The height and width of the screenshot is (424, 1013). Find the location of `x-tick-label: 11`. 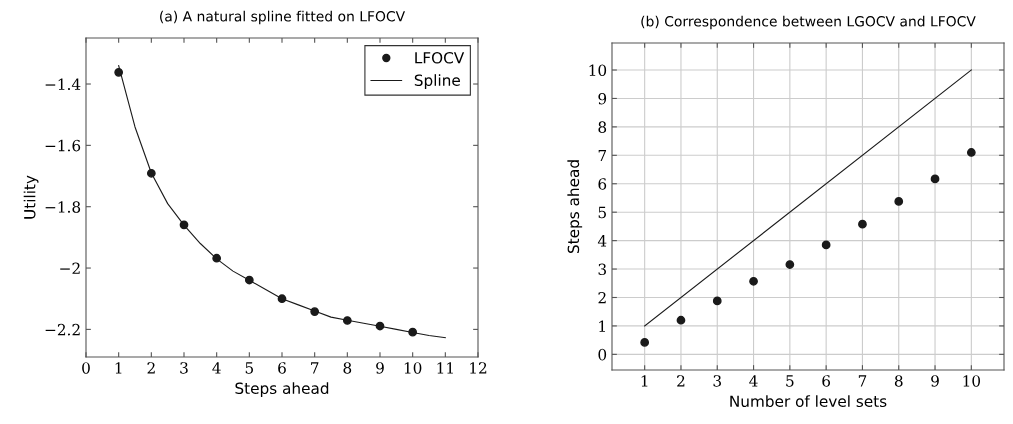

x-tick-label: 11 is located at coordinates (445, 368).